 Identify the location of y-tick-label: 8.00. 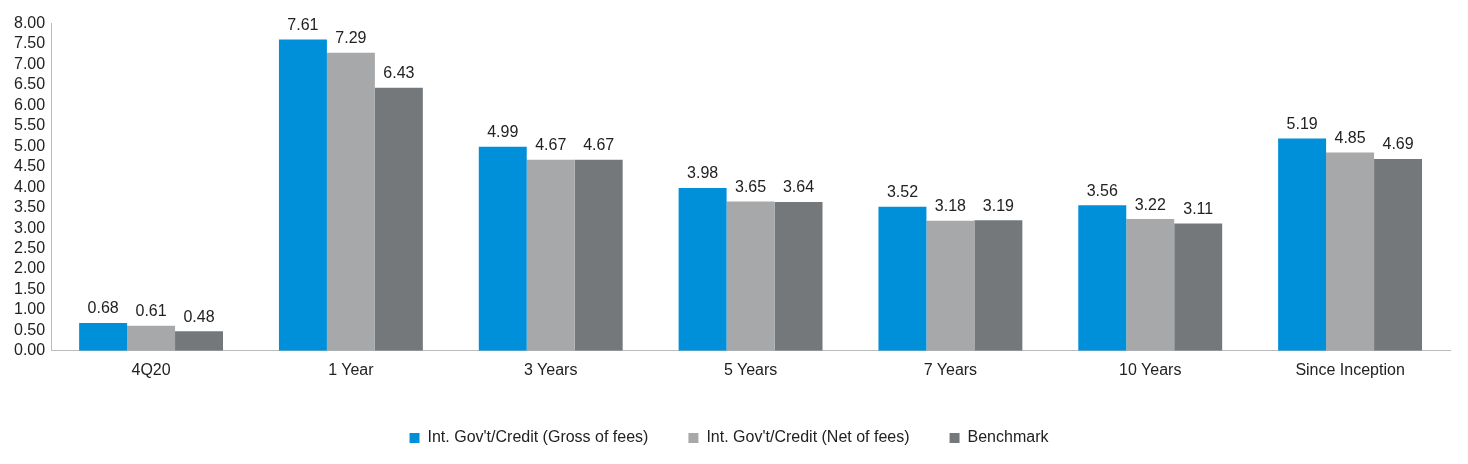
(30, 23).